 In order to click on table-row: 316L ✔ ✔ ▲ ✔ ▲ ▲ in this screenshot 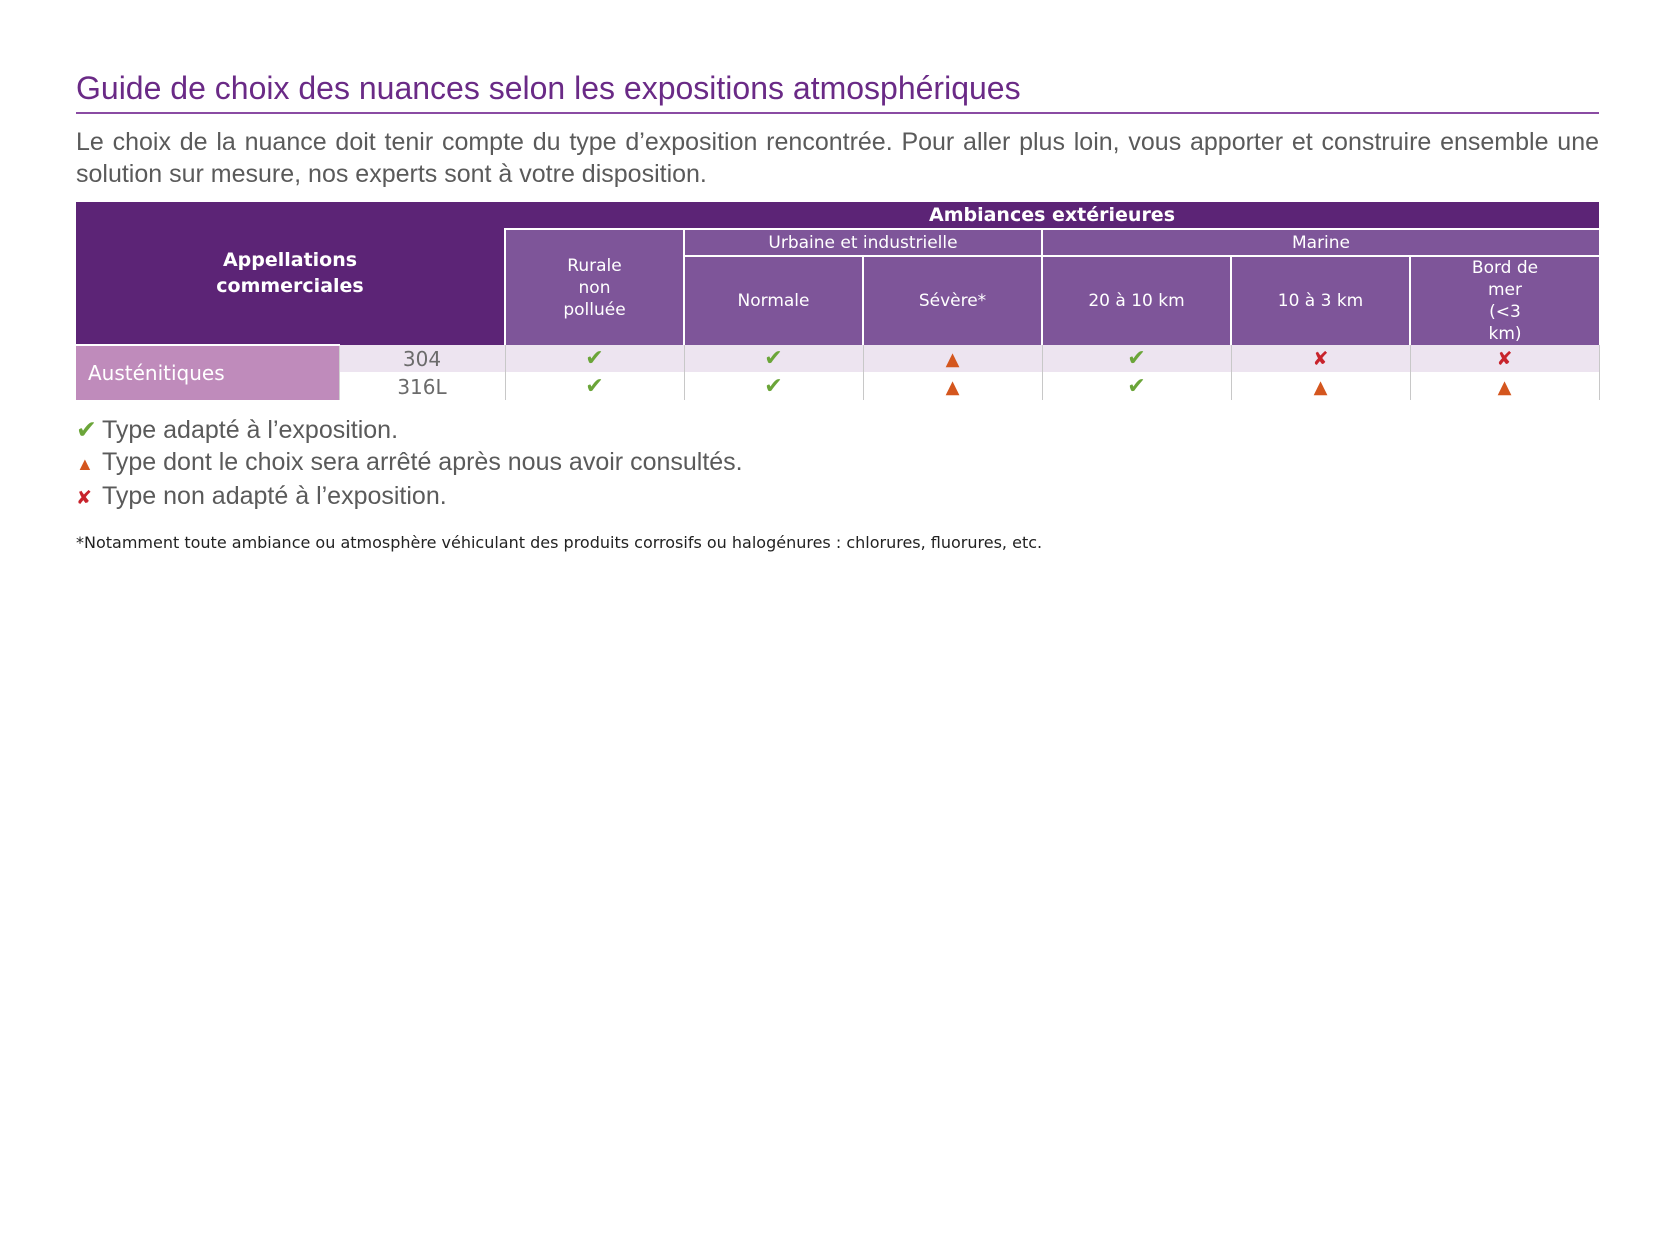, I will do `click(838, 386)`.